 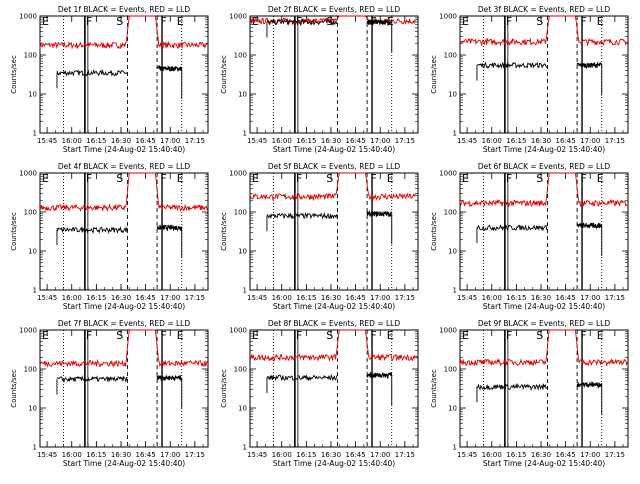 What do you see at coordinates (544, 323) in the screenshot?
I see `panel-title: Det 9f BLACK = Events, RED = LLD` at bounding box center [544, 323].